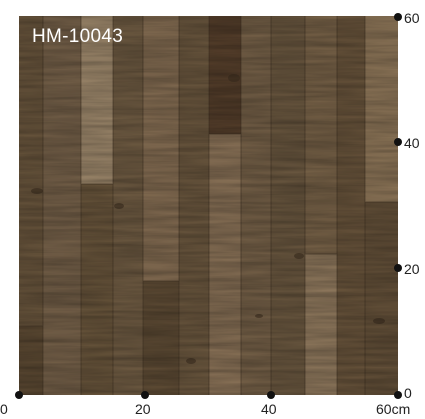 This screenshot has width=425, height=419. What do you see at coordinates (412, 18) in the screenshot?
I see `y-tick-label-60: 60` at bounding box center [412, 18].